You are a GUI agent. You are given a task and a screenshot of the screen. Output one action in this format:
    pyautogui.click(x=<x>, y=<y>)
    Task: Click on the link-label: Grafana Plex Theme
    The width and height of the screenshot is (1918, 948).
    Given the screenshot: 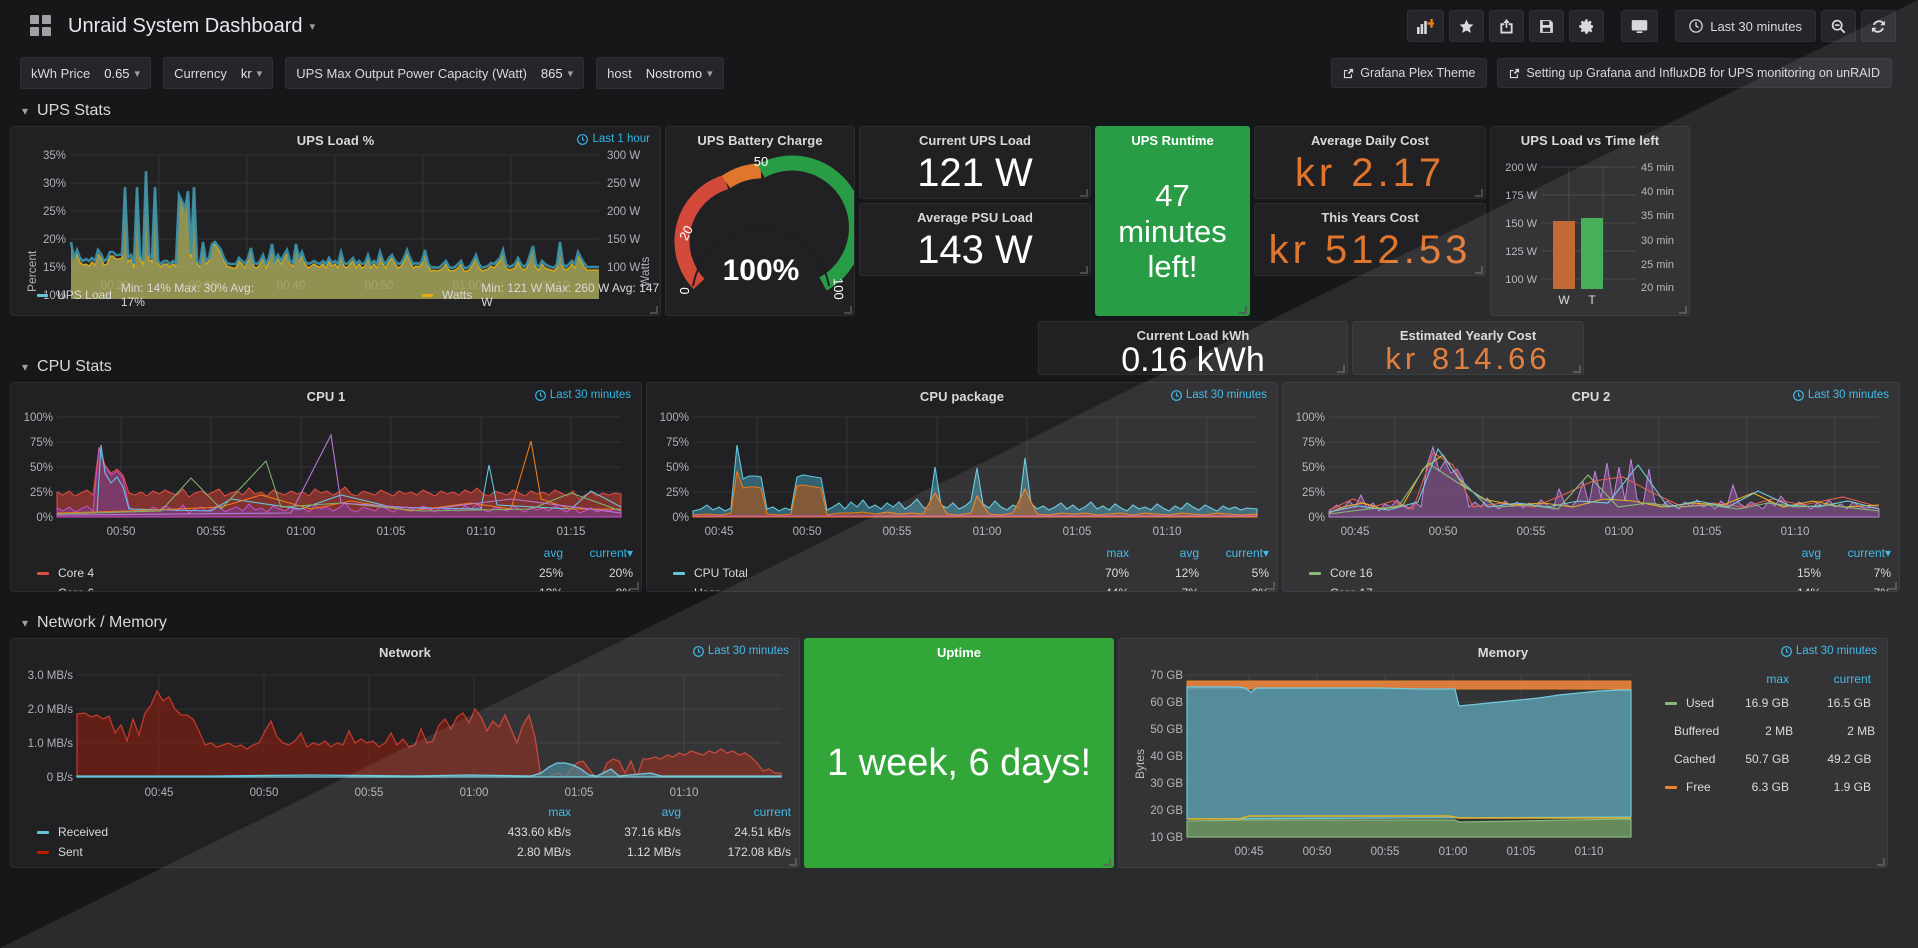 What is the action you would take?
    pyautogui.click(x=1418, y=73)
    